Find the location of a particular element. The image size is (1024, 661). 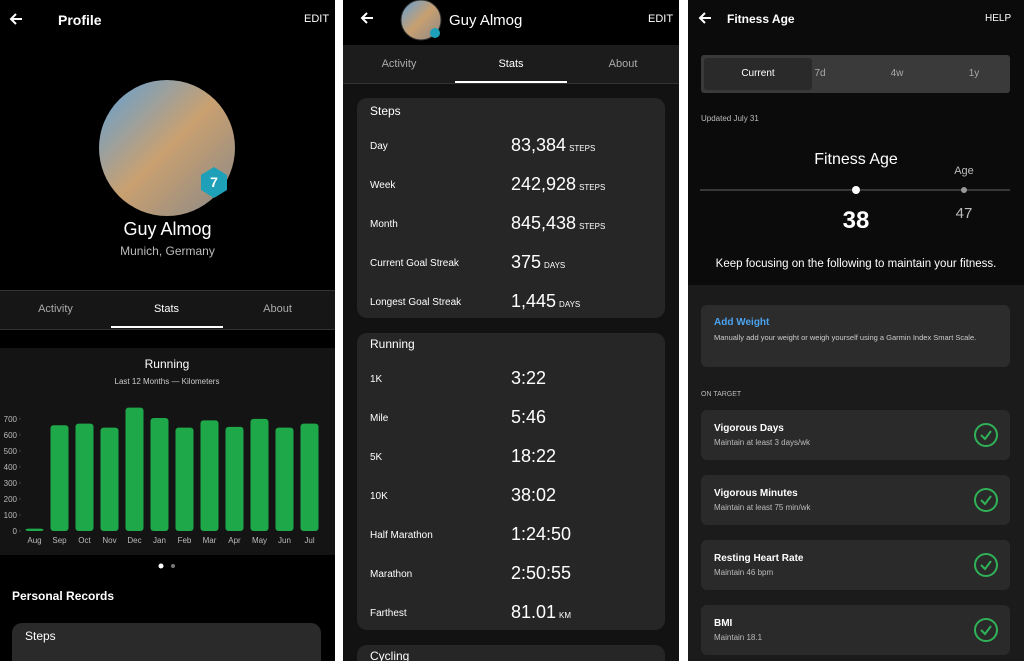

period-tab: 1y is located at coordinates (974, 73).